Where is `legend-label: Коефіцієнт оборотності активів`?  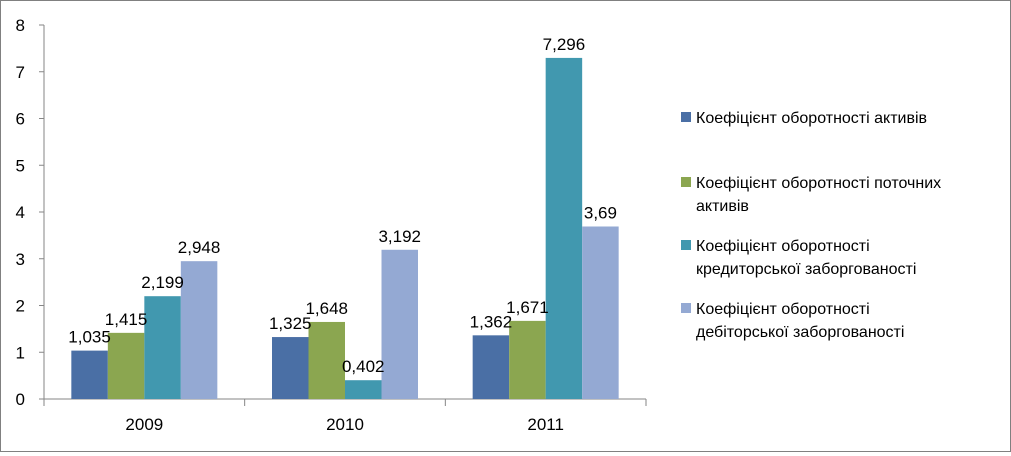
legend-label: Коефіцієнт оборотності активів is located at coordinates (811, 118).